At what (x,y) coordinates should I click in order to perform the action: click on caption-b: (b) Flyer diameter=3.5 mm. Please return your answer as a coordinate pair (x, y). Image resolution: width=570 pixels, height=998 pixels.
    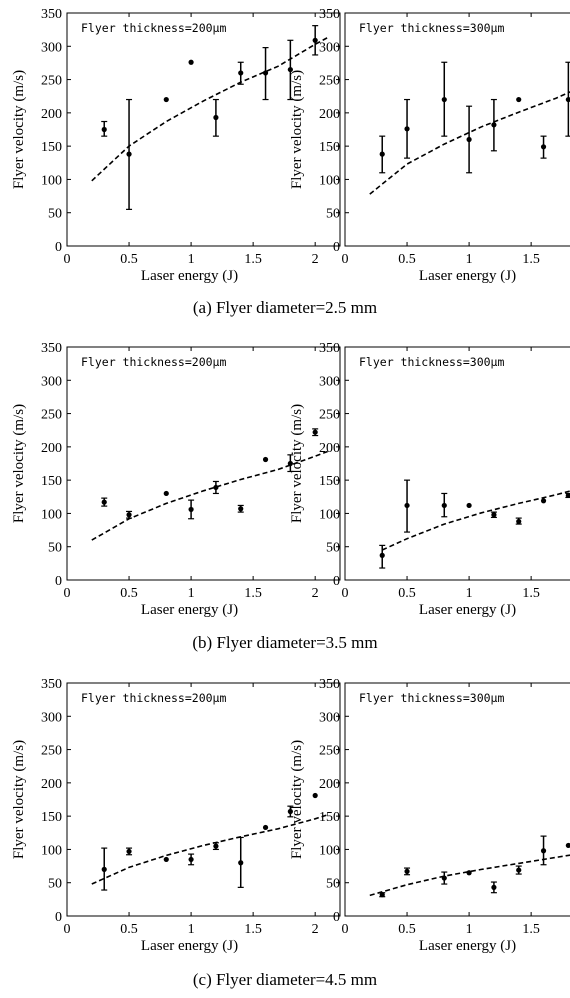
    Looking at the image, I should click on (285, 642).